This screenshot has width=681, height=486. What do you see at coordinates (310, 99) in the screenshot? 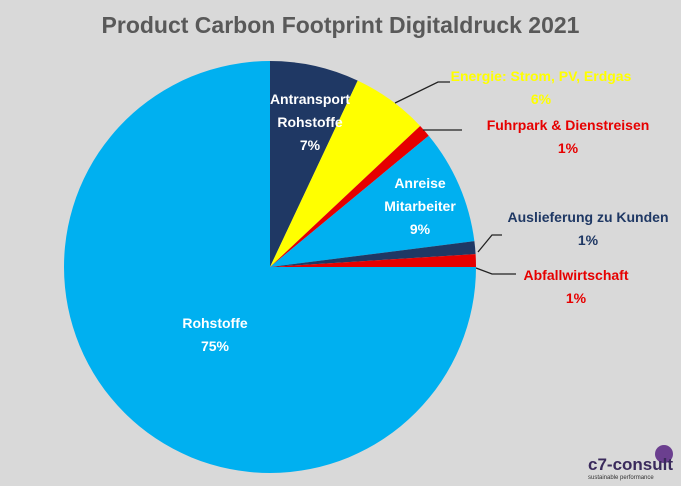
I see `data-label-name: Antransport` at bounding box center [310, 99].